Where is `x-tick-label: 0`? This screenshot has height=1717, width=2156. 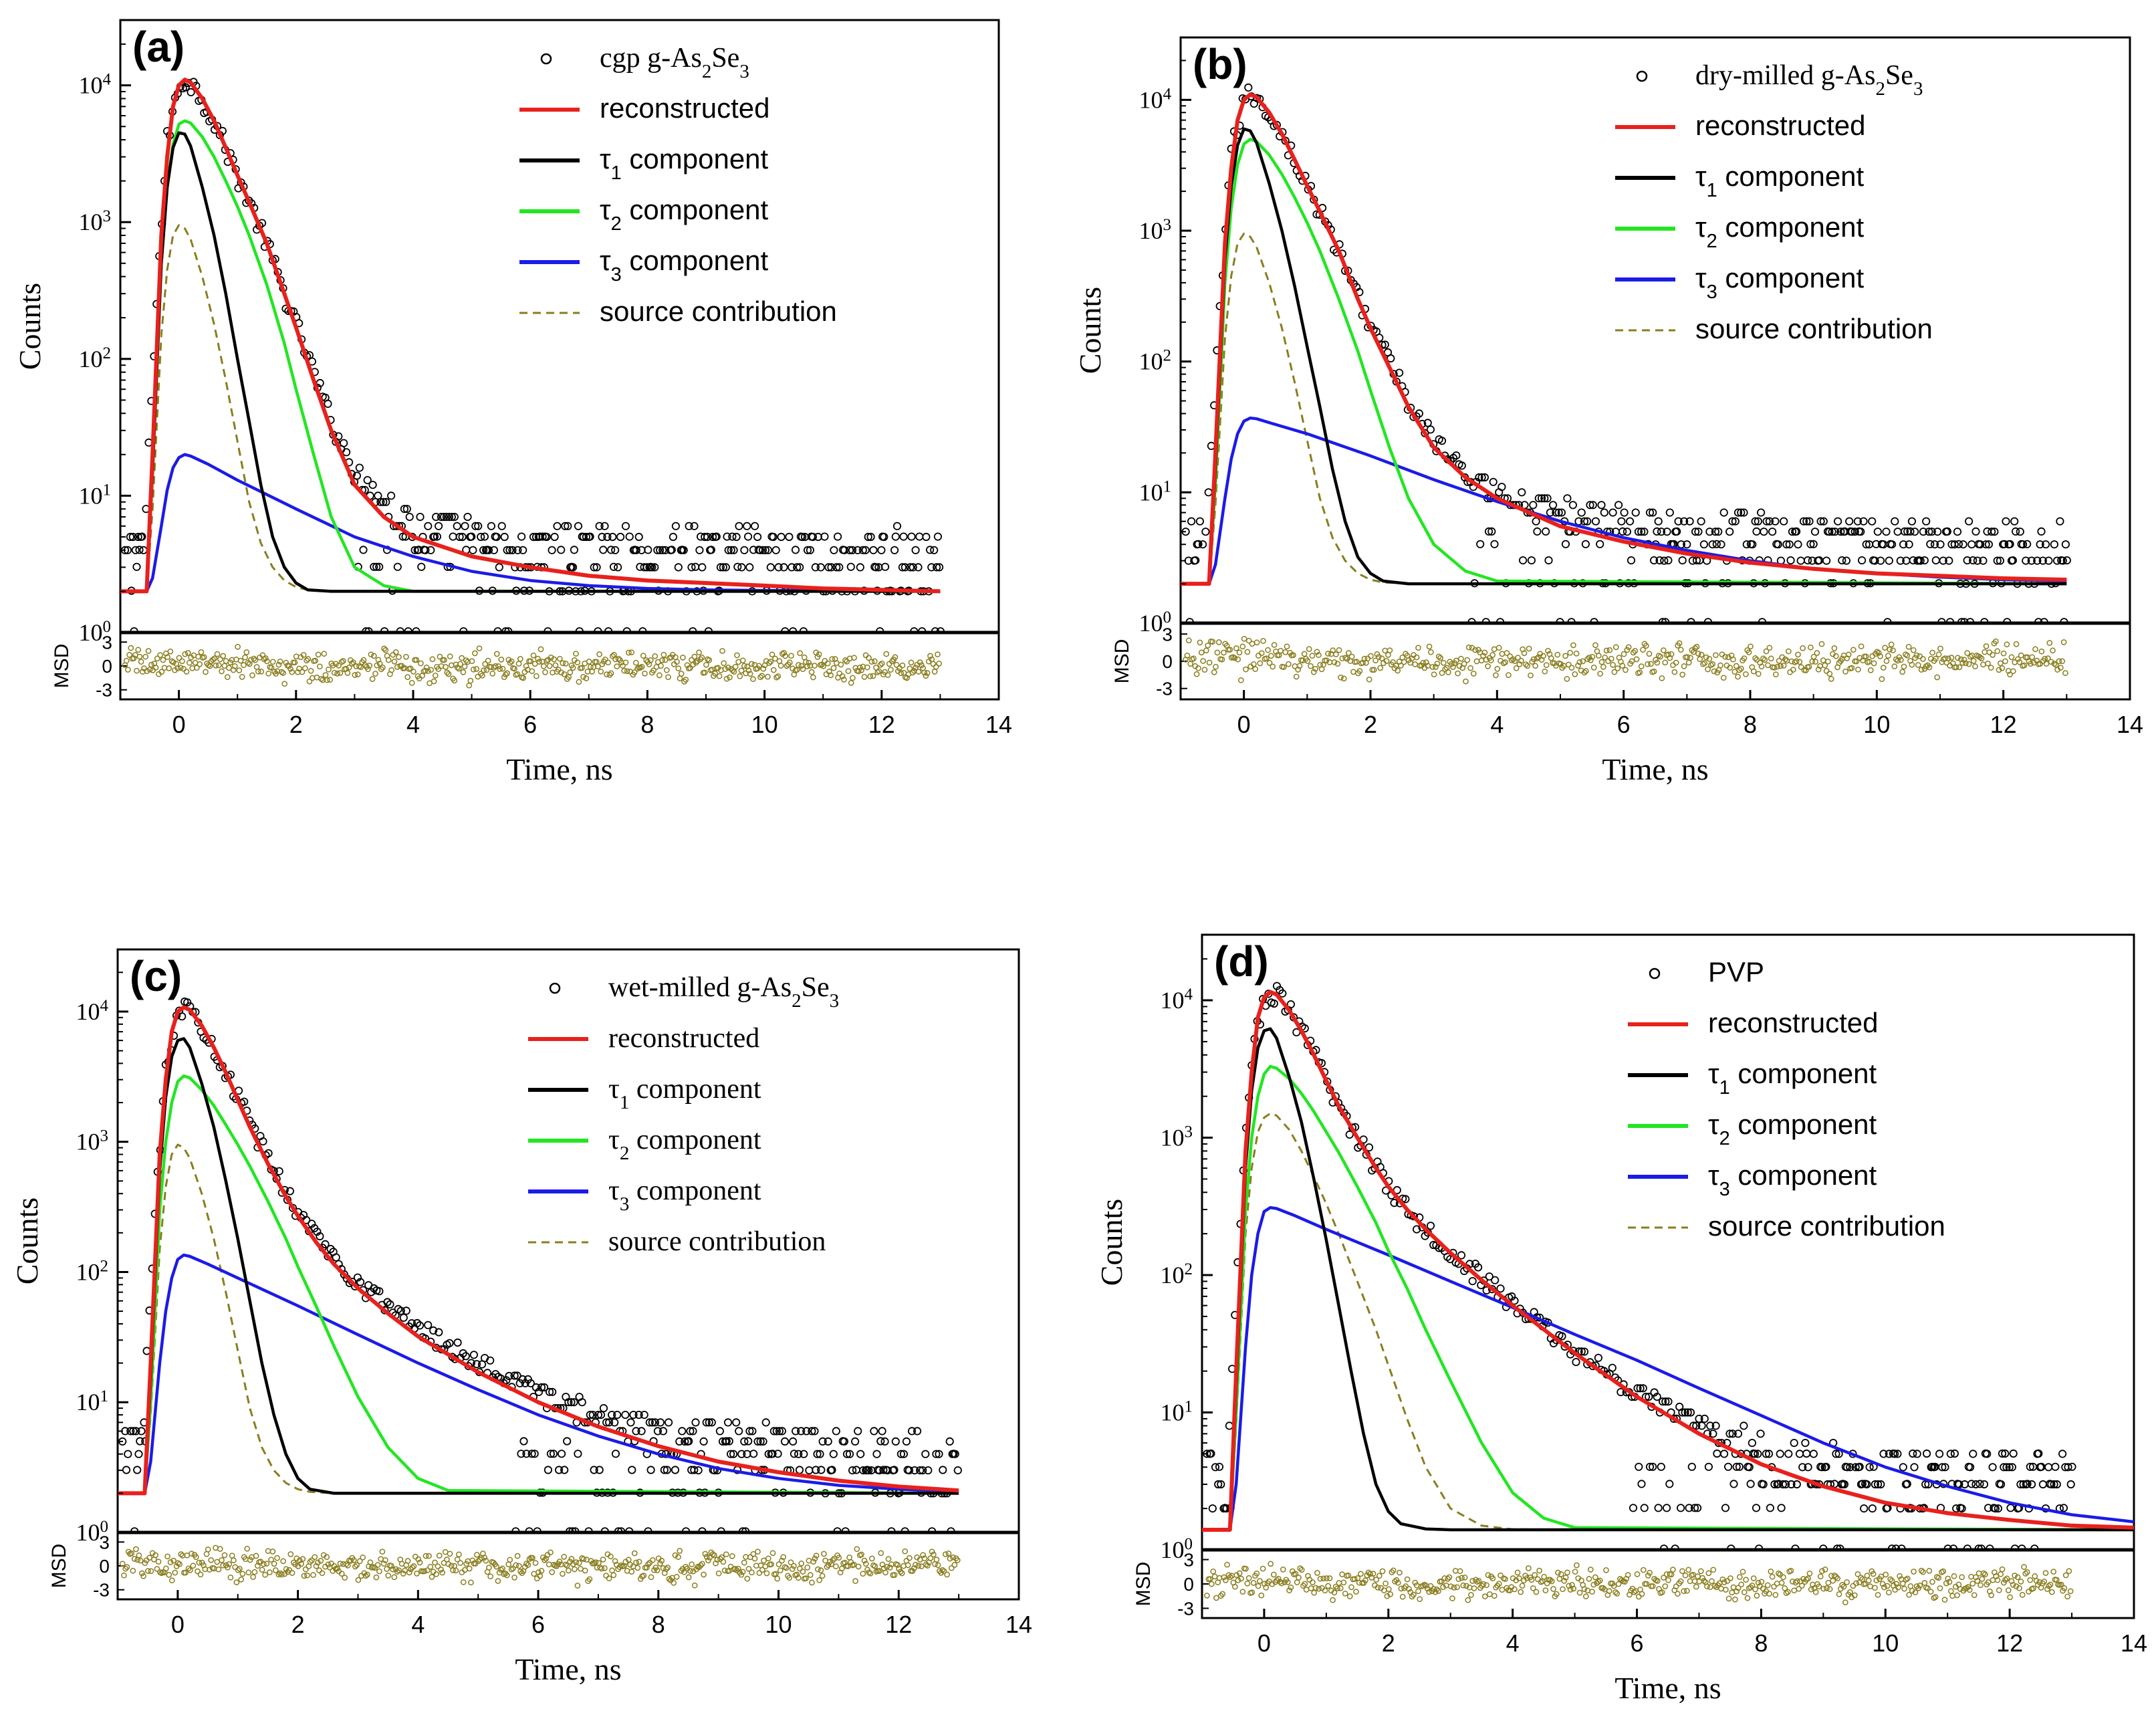
x-tick-label: 0 is located at coordinates (1244, 724).